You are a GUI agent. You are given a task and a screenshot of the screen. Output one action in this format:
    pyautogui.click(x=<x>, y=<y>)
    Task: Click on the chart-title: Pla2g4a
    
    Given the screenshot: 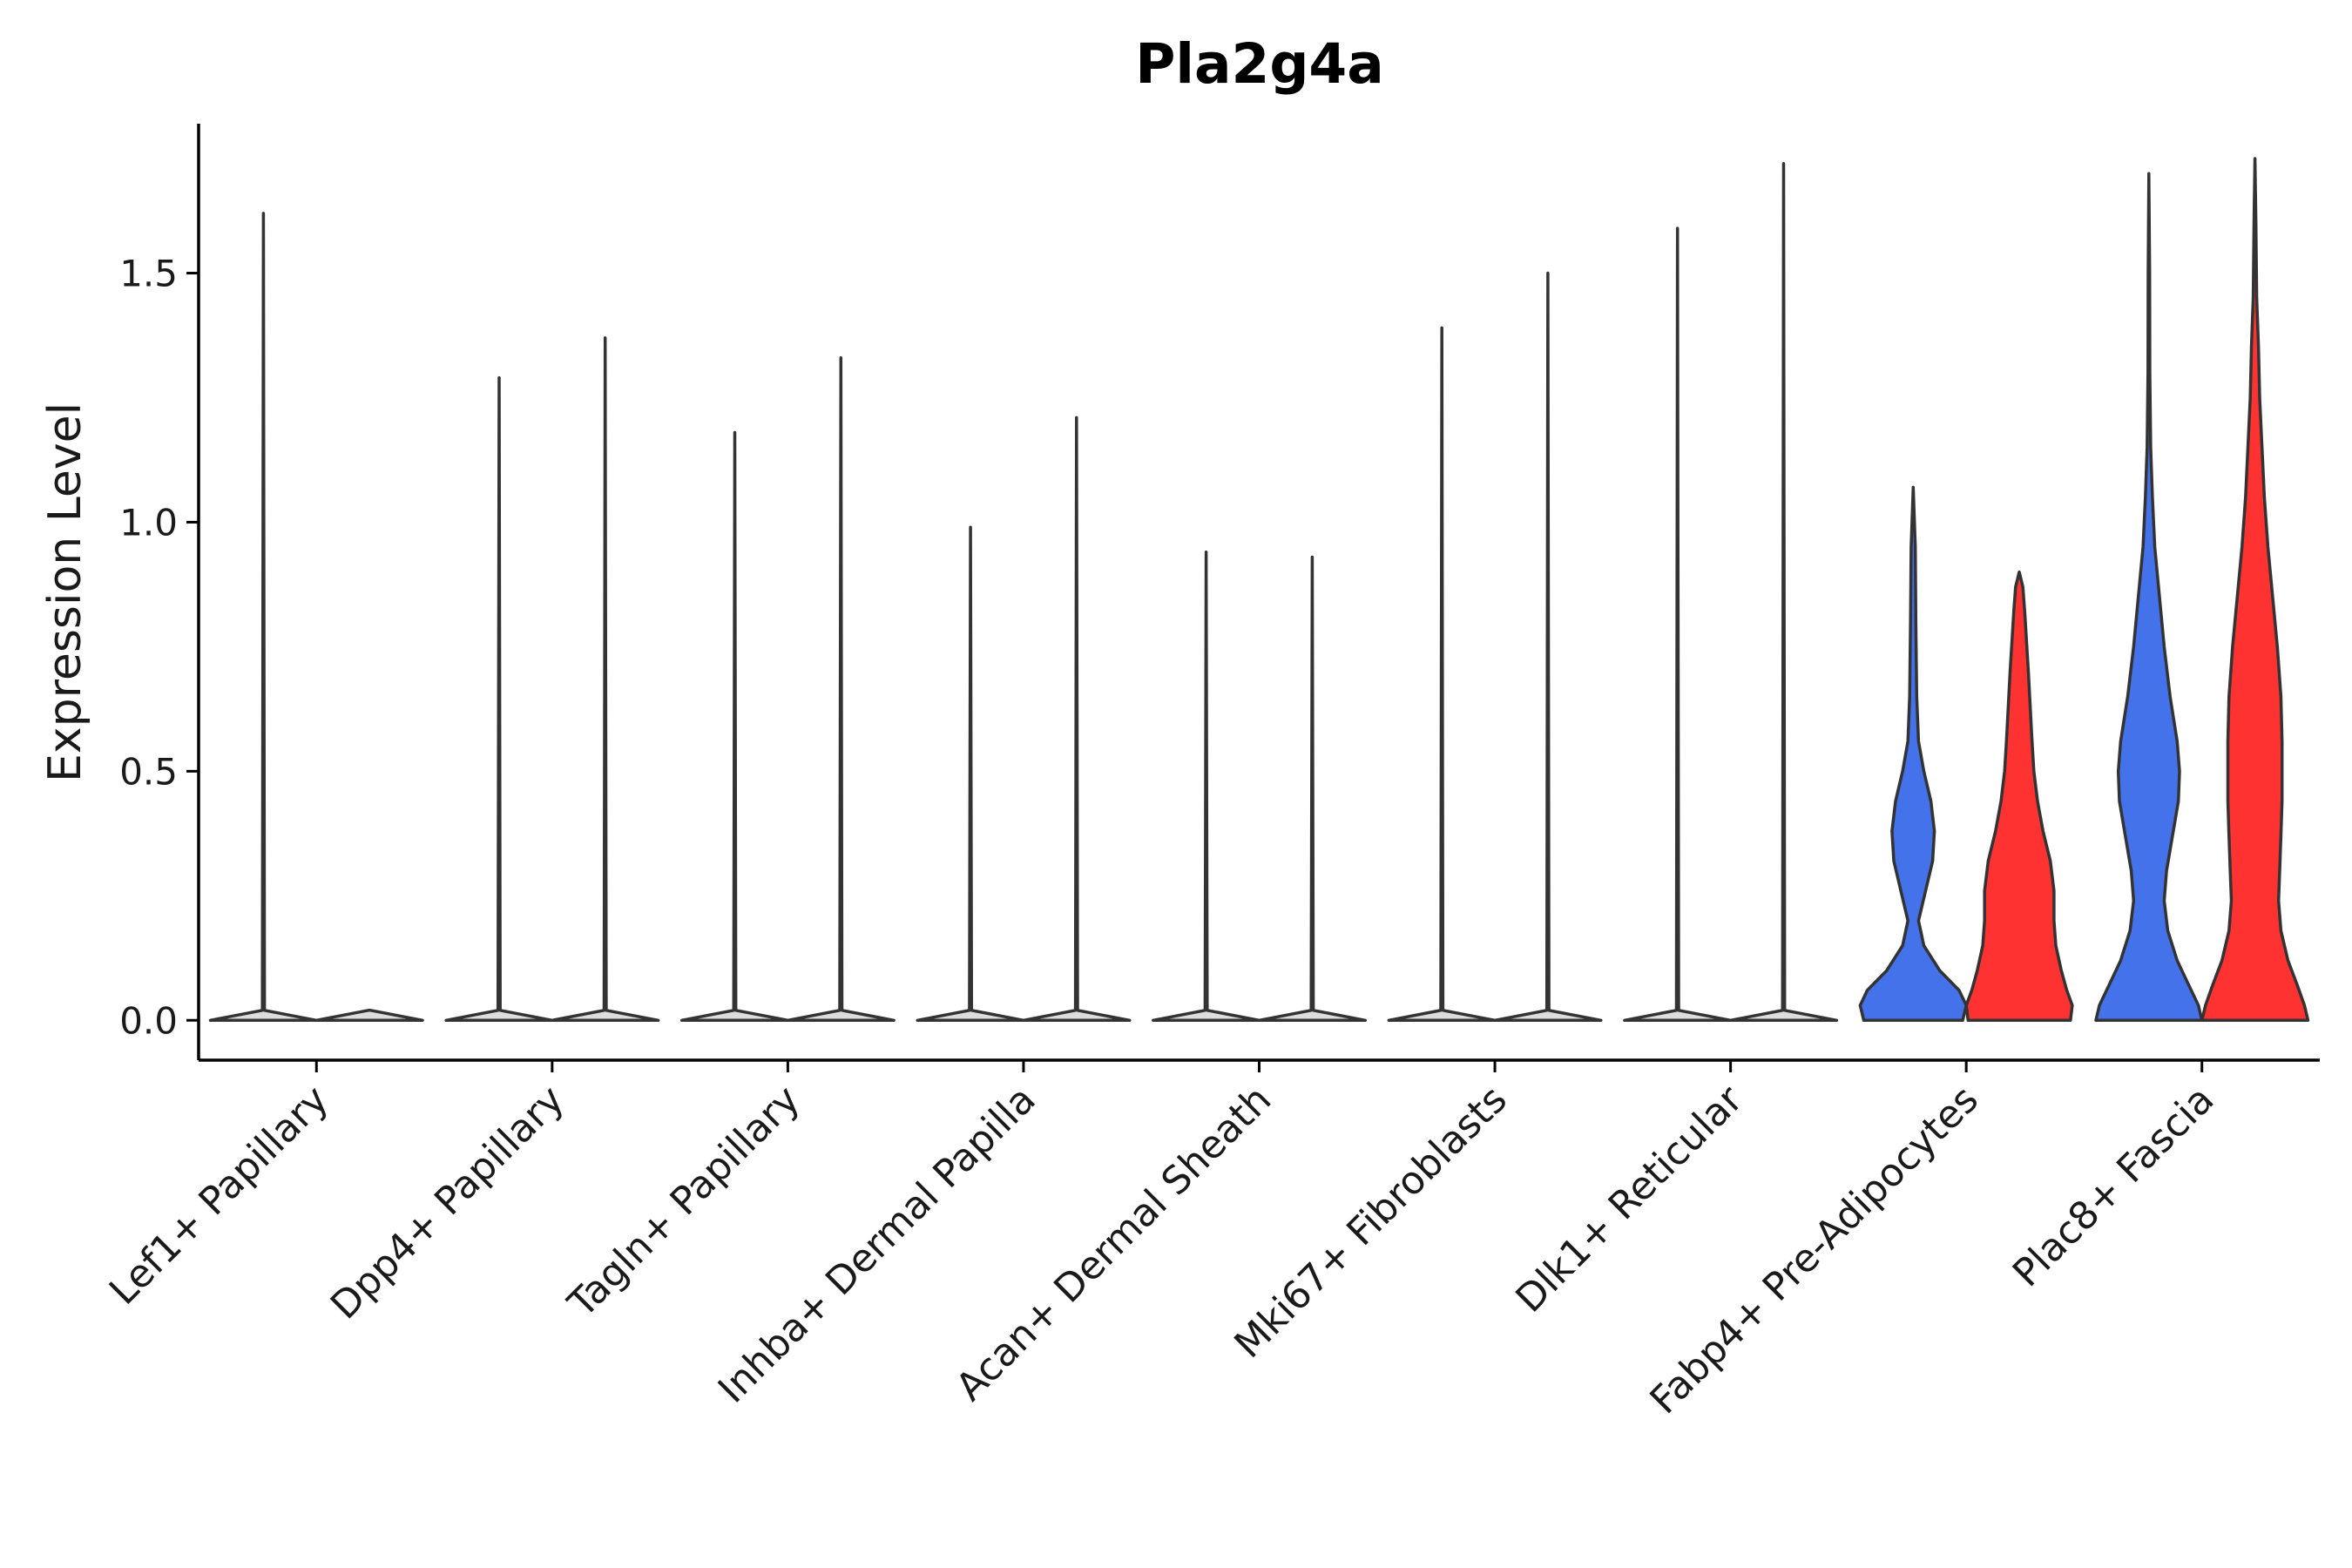 What is the action you would take?
    pyautogui.click(x=1260, y=64)
    